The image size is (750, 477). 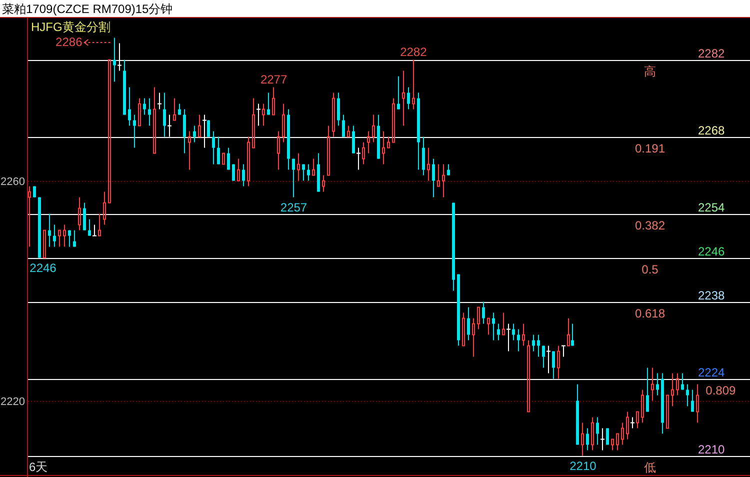 I want to click on title: 菜粕1709(CZCE RM709)15分钟, so click(x=87, y=9).